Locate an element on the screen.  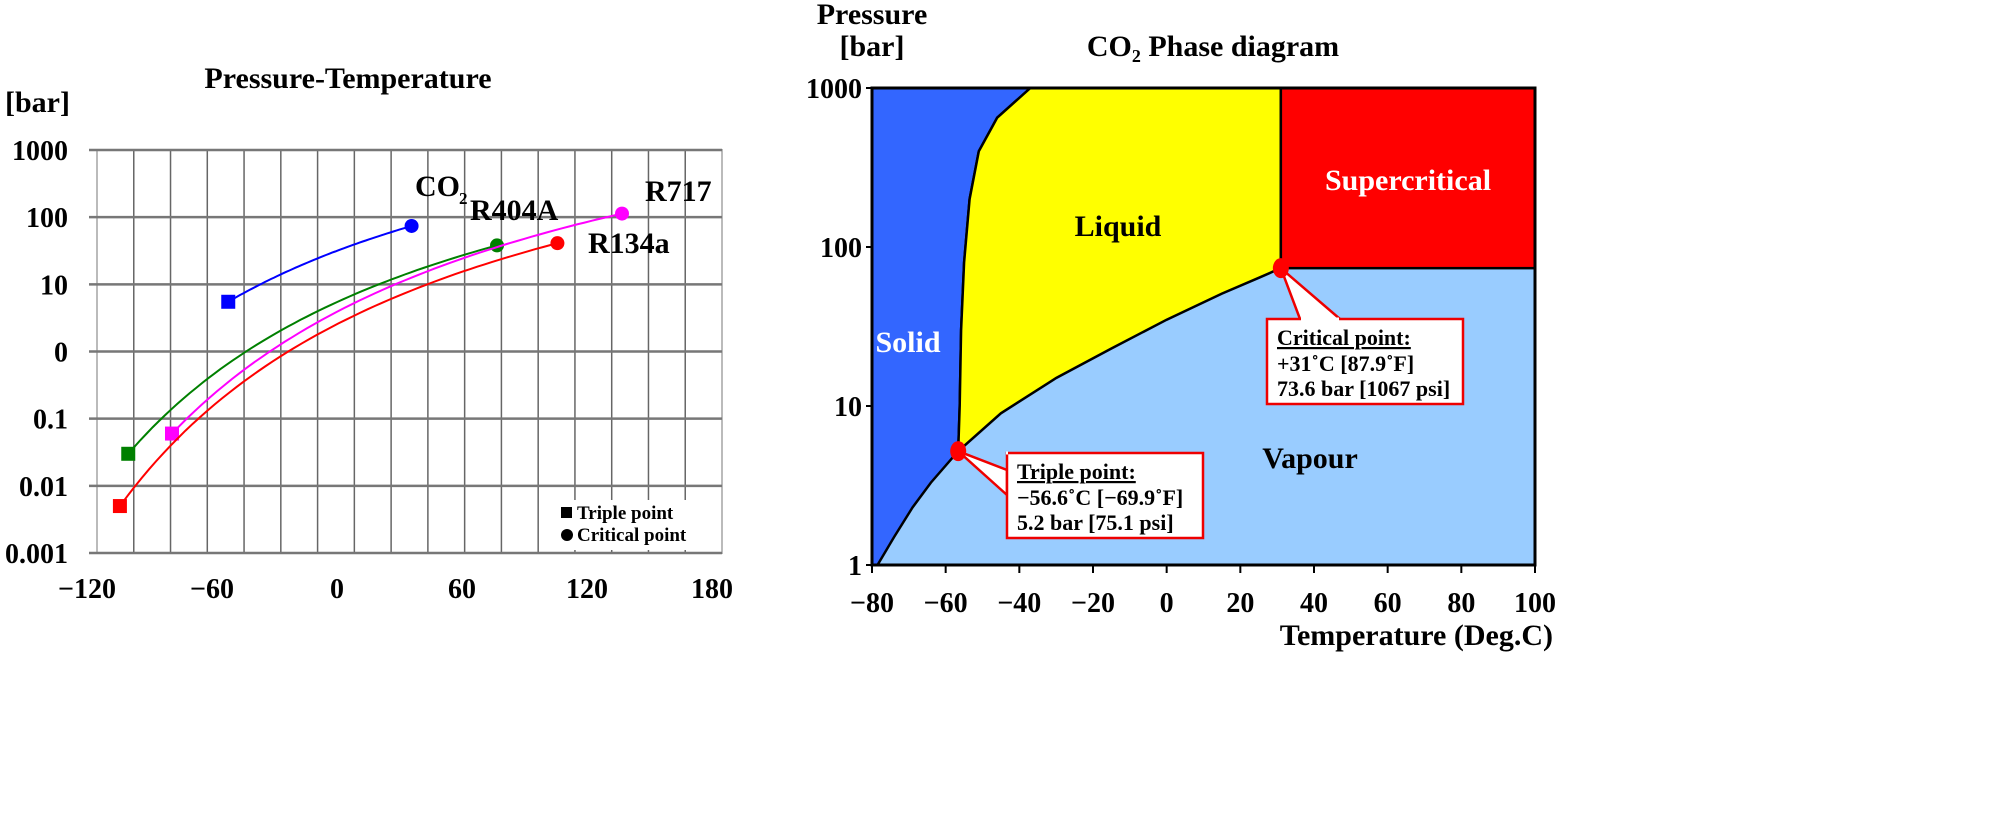
series-curve-r404a is located at coordinates (312, 349).